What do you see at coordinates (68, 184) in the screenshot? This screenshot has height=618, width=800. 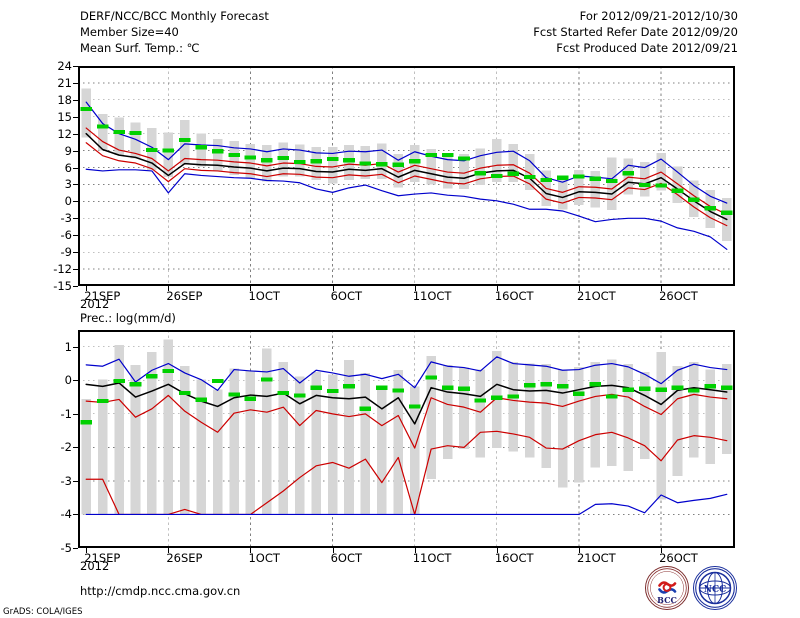 I see `y-tick-label: 3` at bounding box center [68, 184].